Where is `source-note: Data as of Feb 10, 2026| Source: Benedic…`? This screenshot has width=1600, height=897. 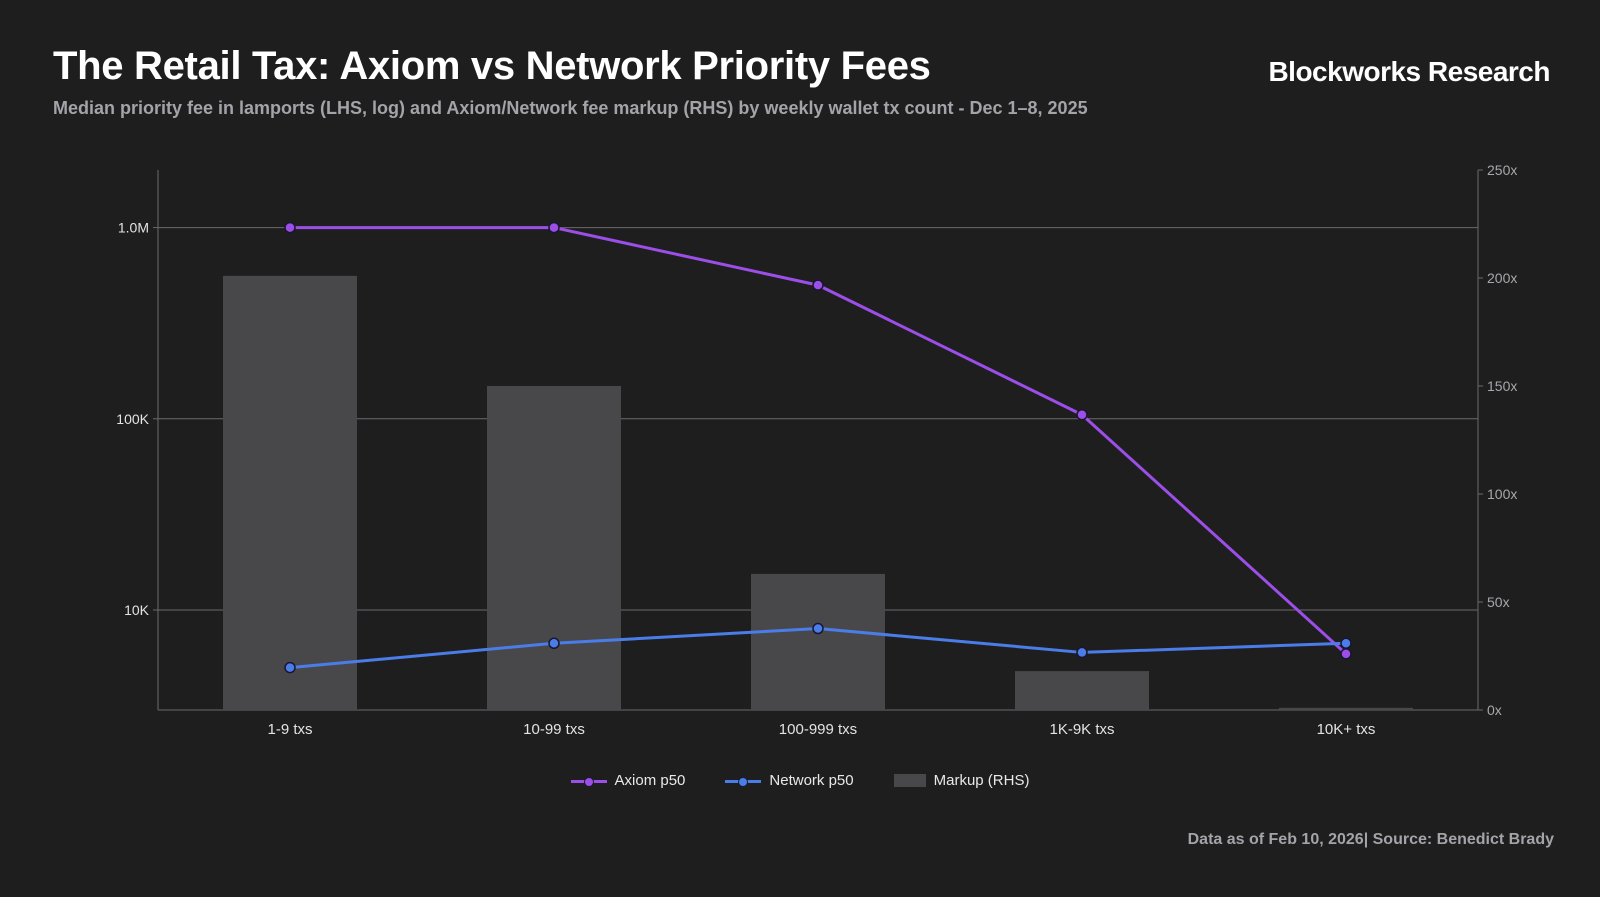 source-note: Data as of Feb 10, 2026| Source: Benedic… is located at coordinates (1370, 839).